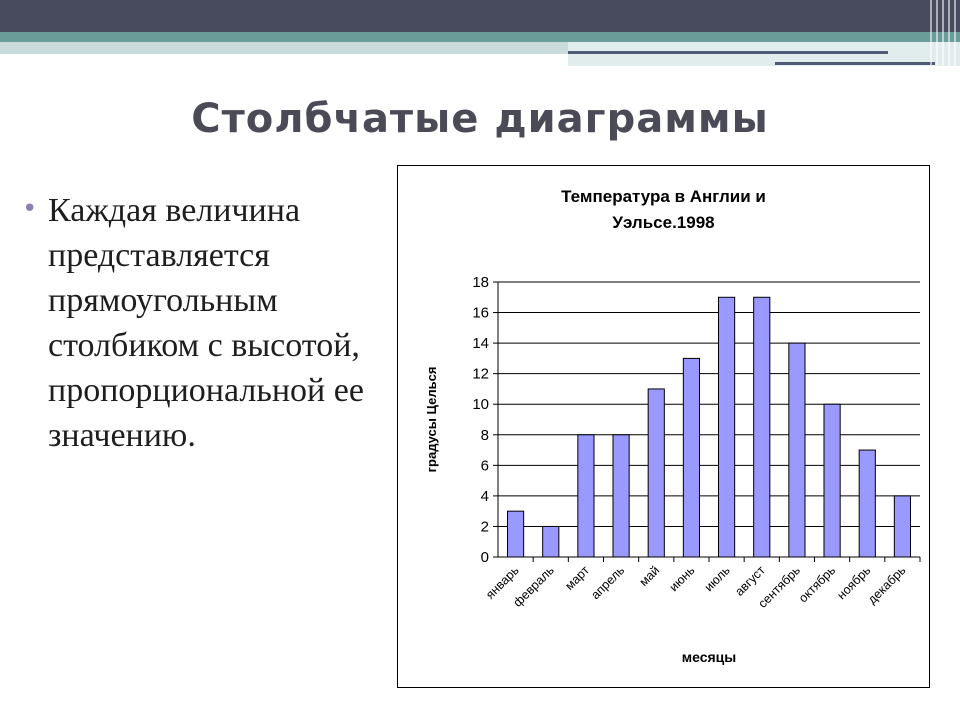 The width and height of the screenshot is (960, 720). Describe the element at coordinates (663, 222) in the screenshot. I see `chart-title-line-2: Уэльсе.1998` at that location.